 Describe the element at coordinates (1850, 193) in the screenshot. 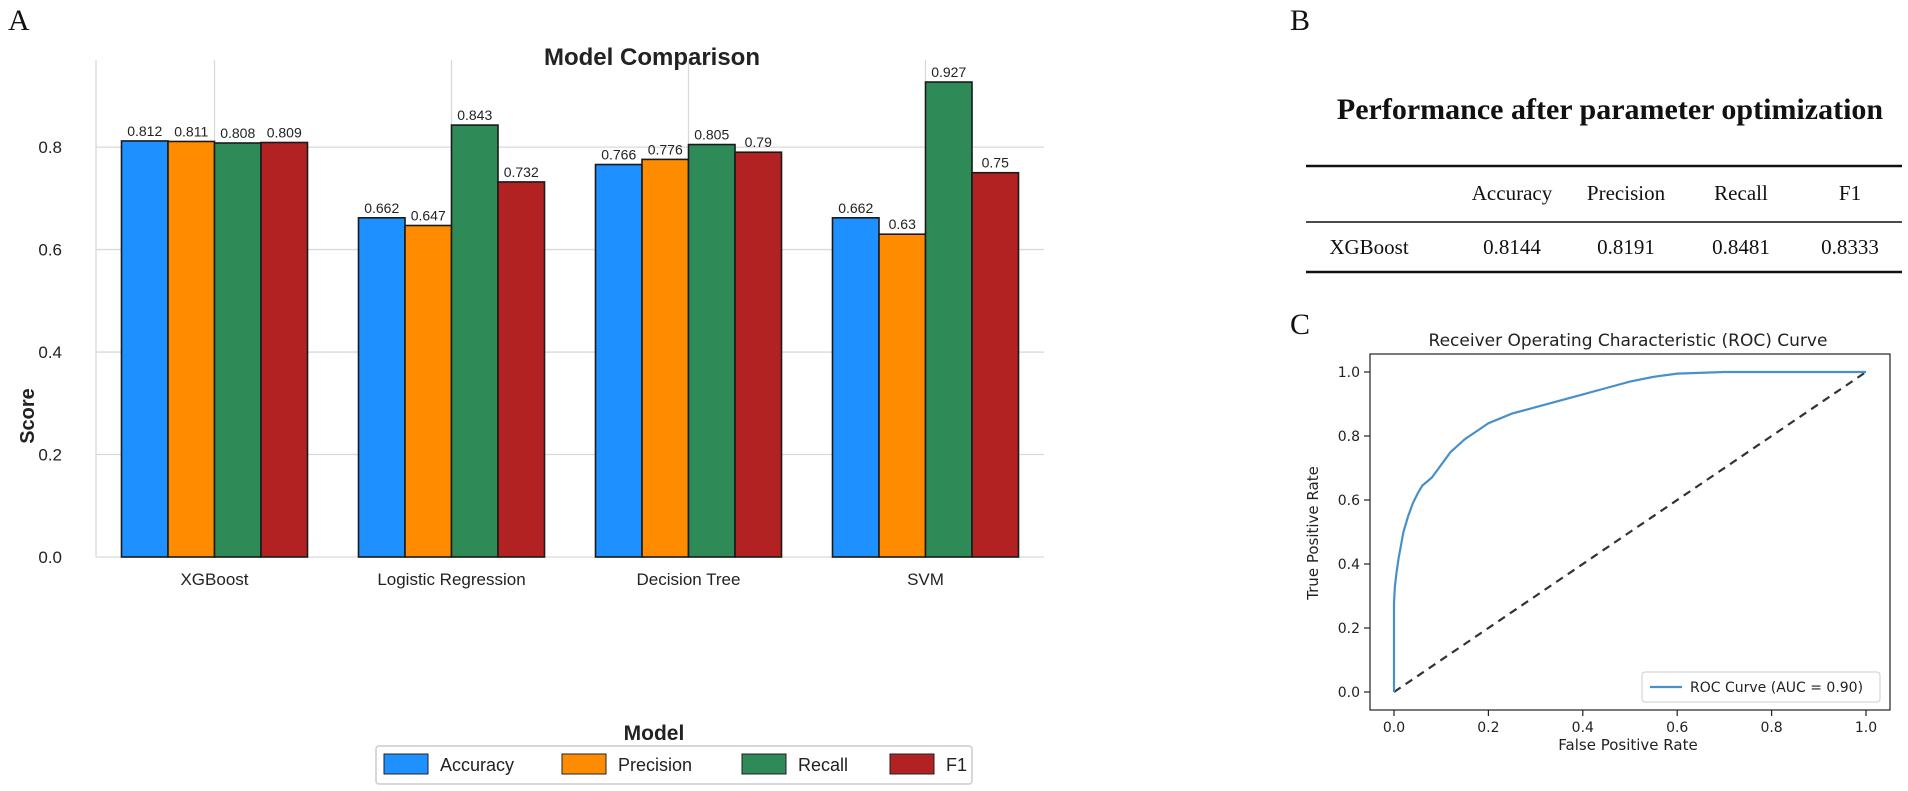

I see `table-header-f1: F1` at that location.